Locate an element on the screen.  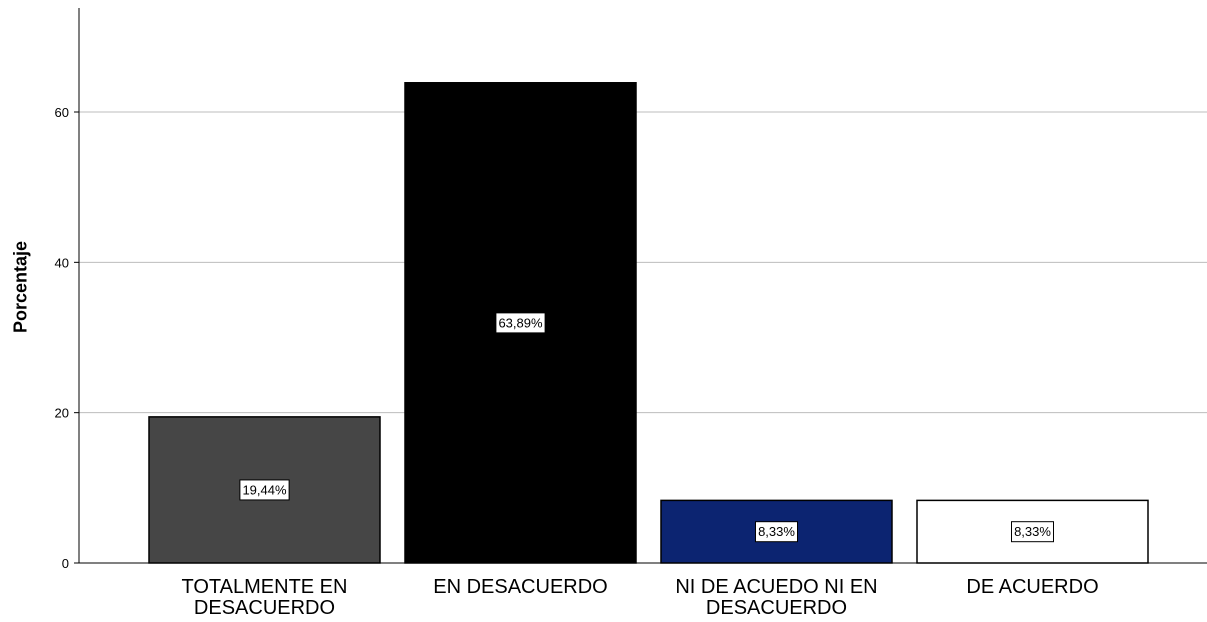
data-label-0: 19,44% is located at coordinates (264, 489).